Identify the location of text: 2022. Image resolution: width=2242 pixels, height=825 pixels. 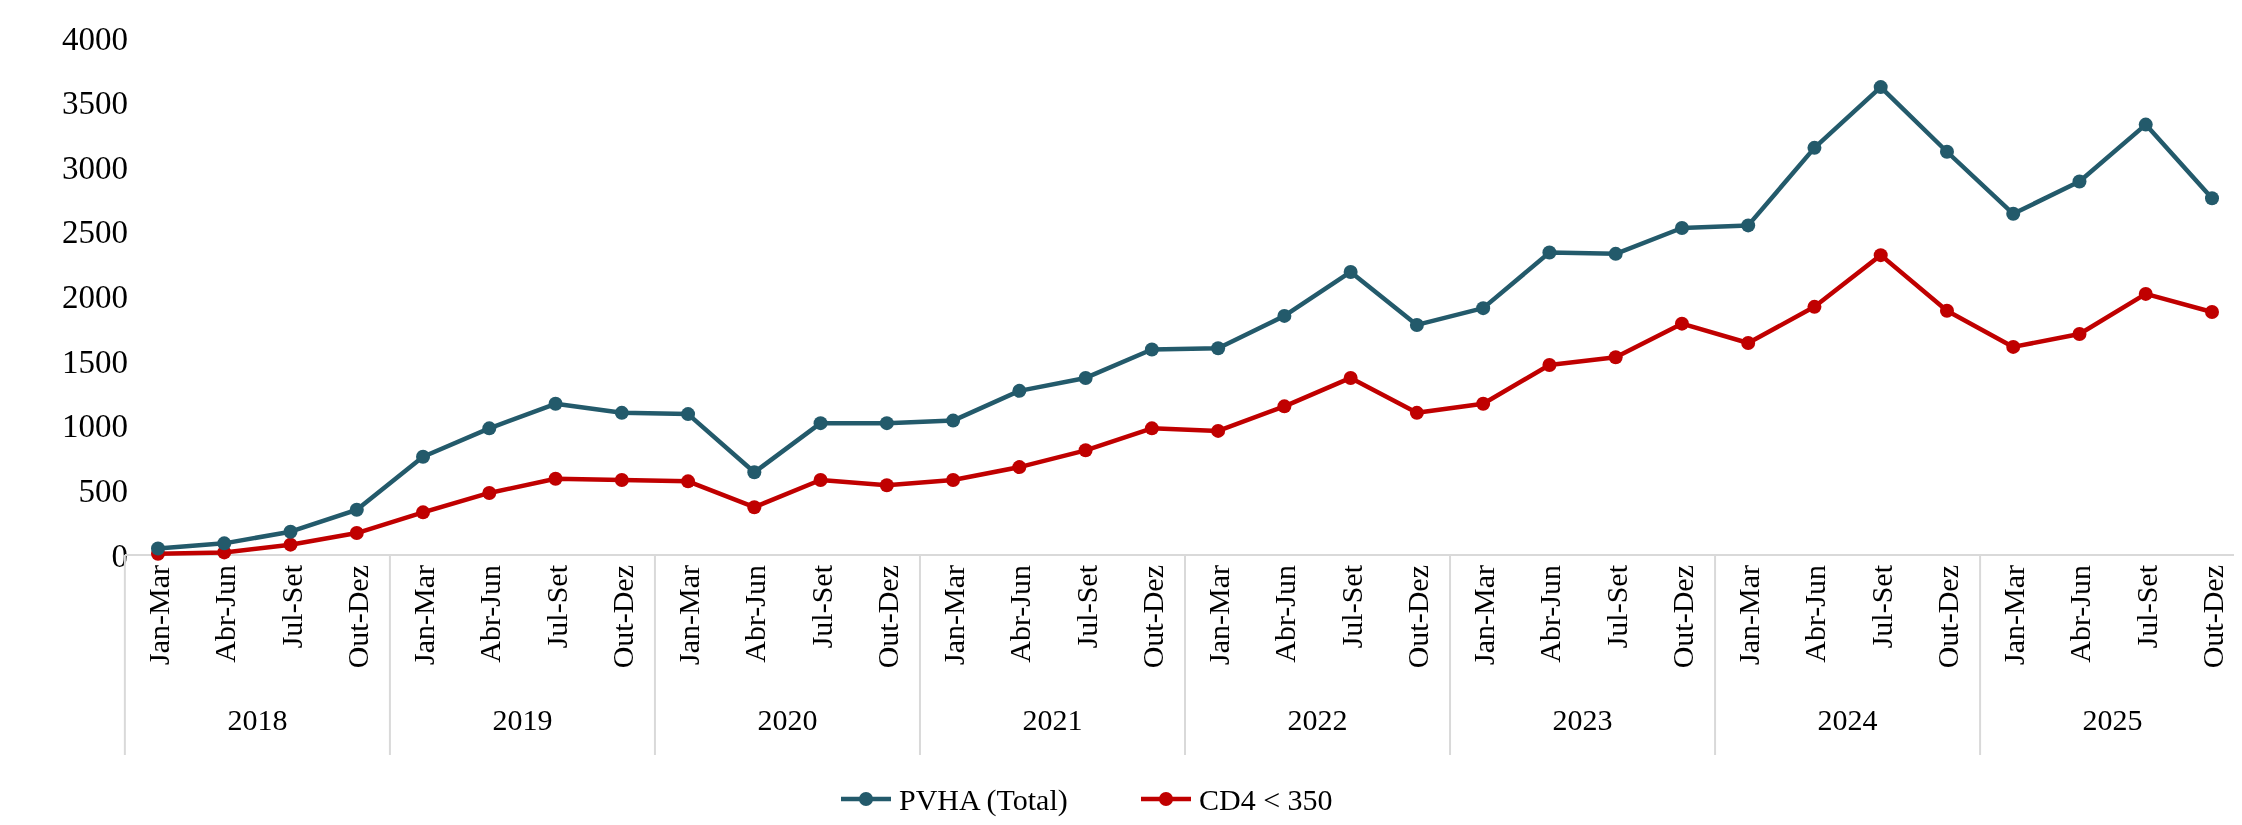
(1317, 719).